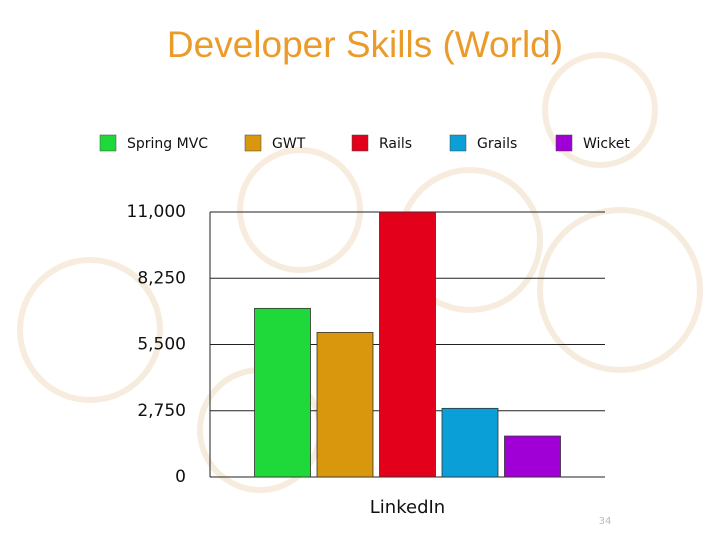  Describe the element at coordinates (407, 507) in the screenshot. I see `x-tick-label: LinkedIn` at that location.